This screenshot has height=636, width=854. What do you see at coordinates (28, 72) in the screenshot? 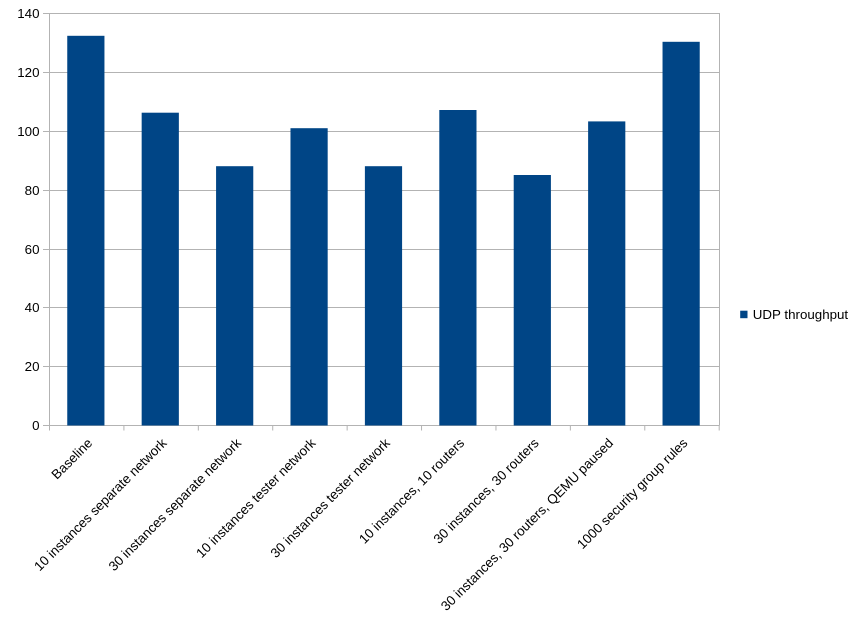
I see `svg-text: 120` at bounding box center [28, 72].